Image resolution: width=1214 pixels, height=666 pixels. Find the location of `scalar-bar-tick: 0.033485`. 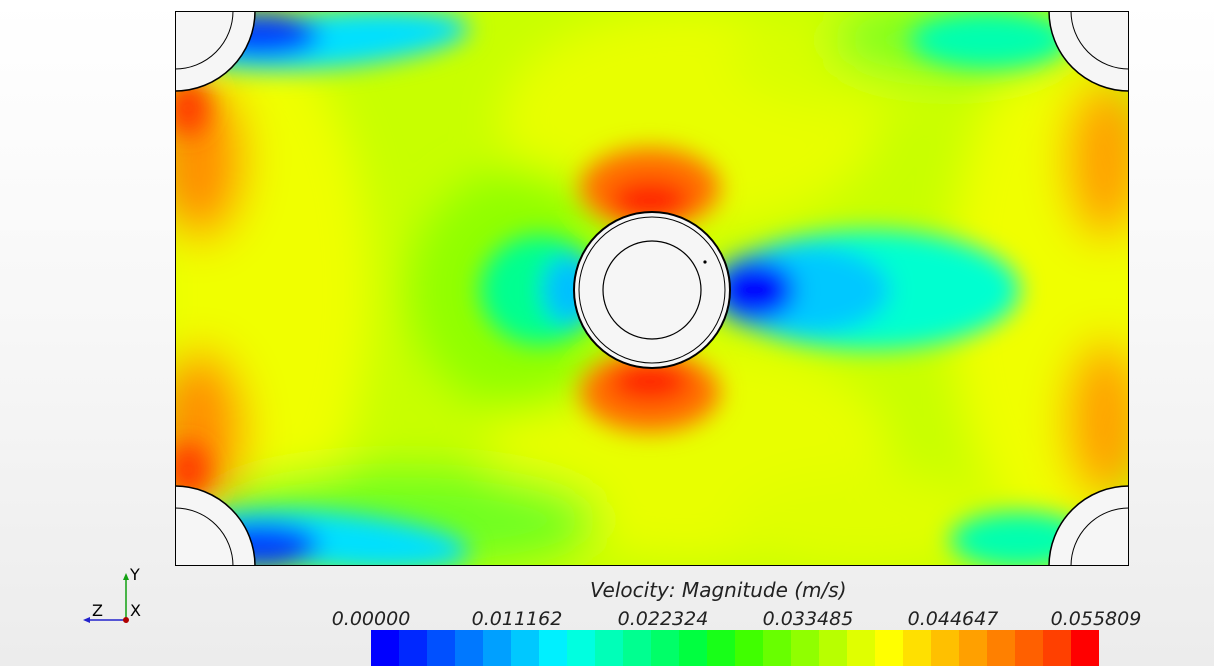

scalar-bar-tick: 0.033485 is located at coordinates (808, 619).